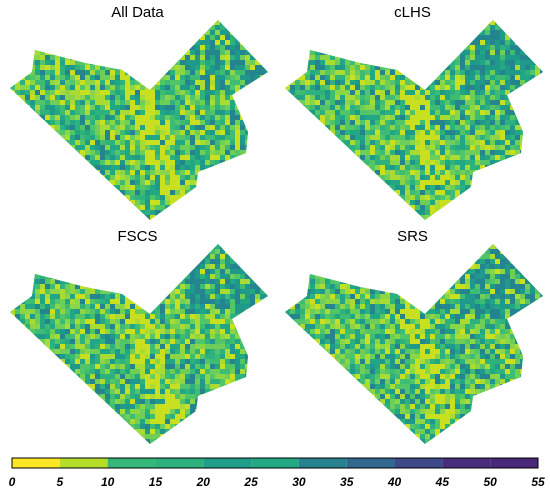 The image size is (550, 495). Describe the element at coordinates (137, 236) in the screenshot. I see `panel-title: FSCS` at that location.